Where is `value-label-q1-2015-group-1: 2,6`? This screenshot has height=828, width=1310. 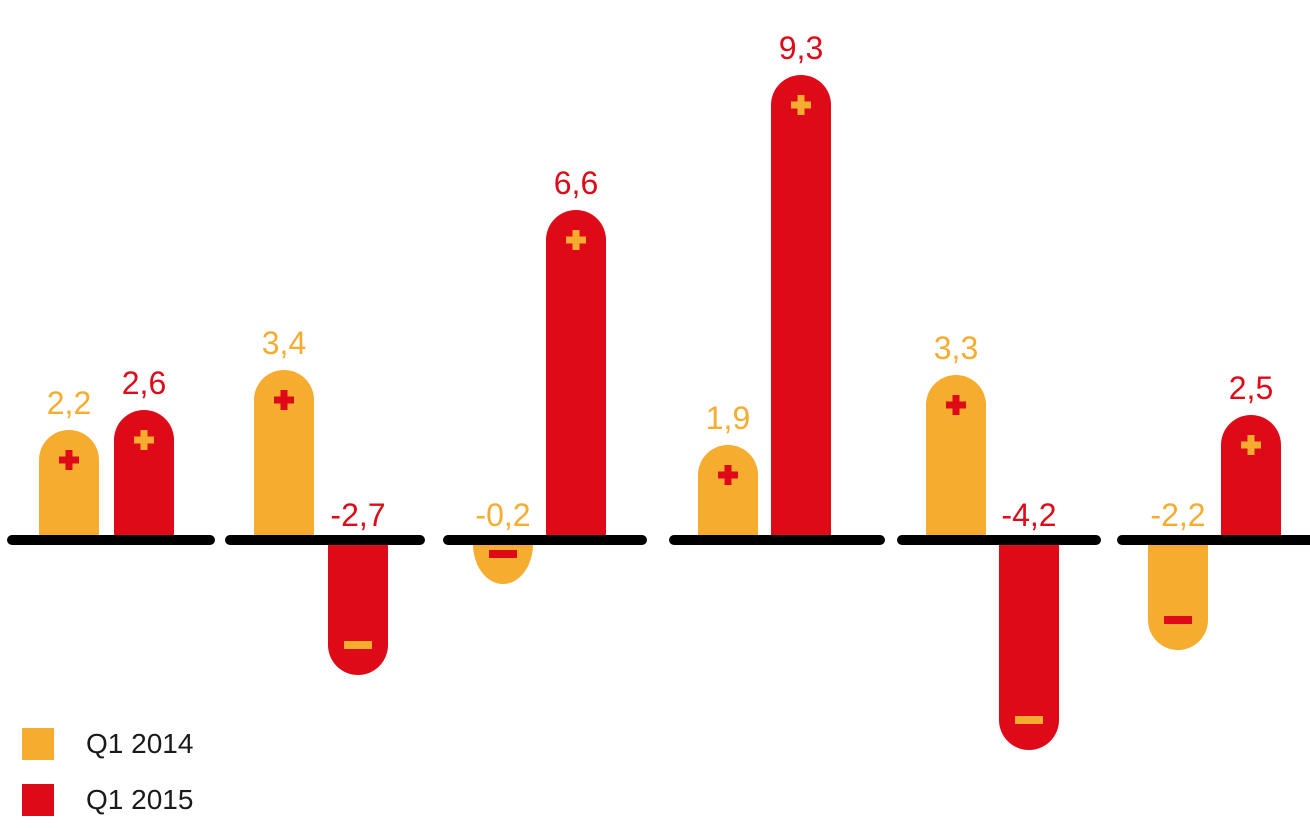 value-label-q1-2015-group-1: 2,6 is located at coordinates (144, 383).